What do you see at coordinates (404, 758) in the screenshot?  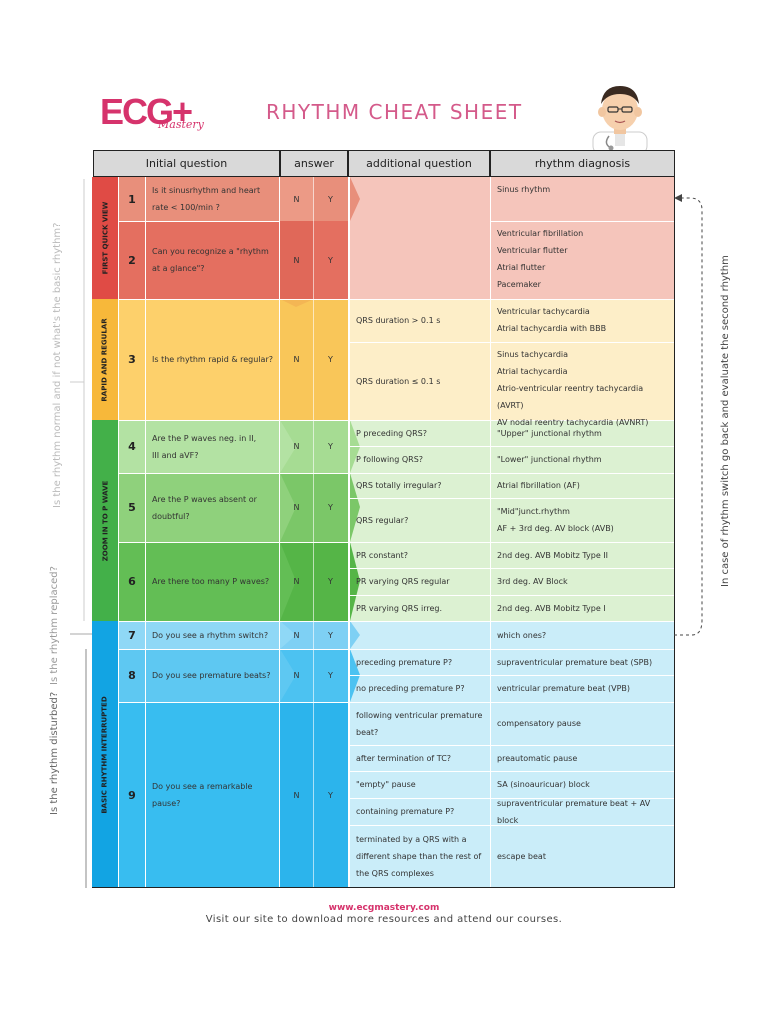 I see `additional-question: after termination of TC?` at bounding box center [404, 758].